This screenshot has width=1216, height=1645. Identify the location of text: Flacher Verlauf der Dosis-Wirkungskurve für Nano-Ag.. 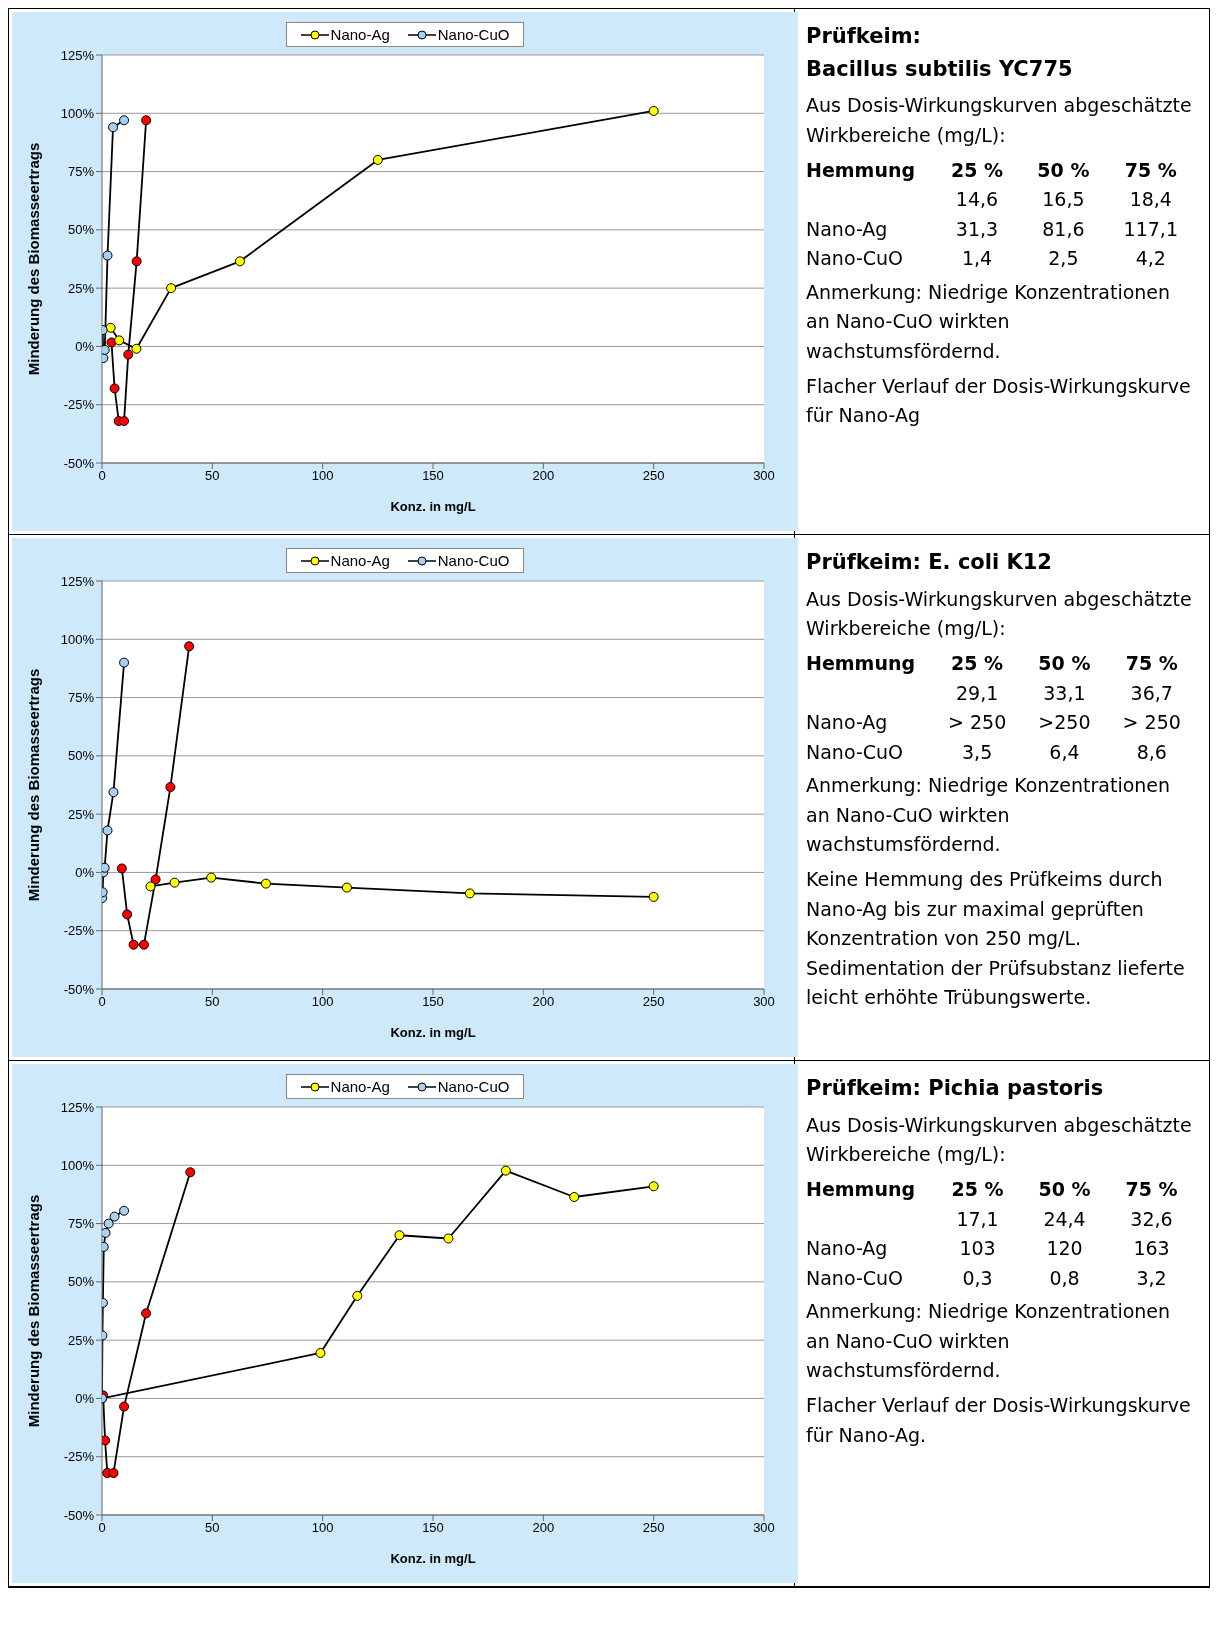
(999, 1420).